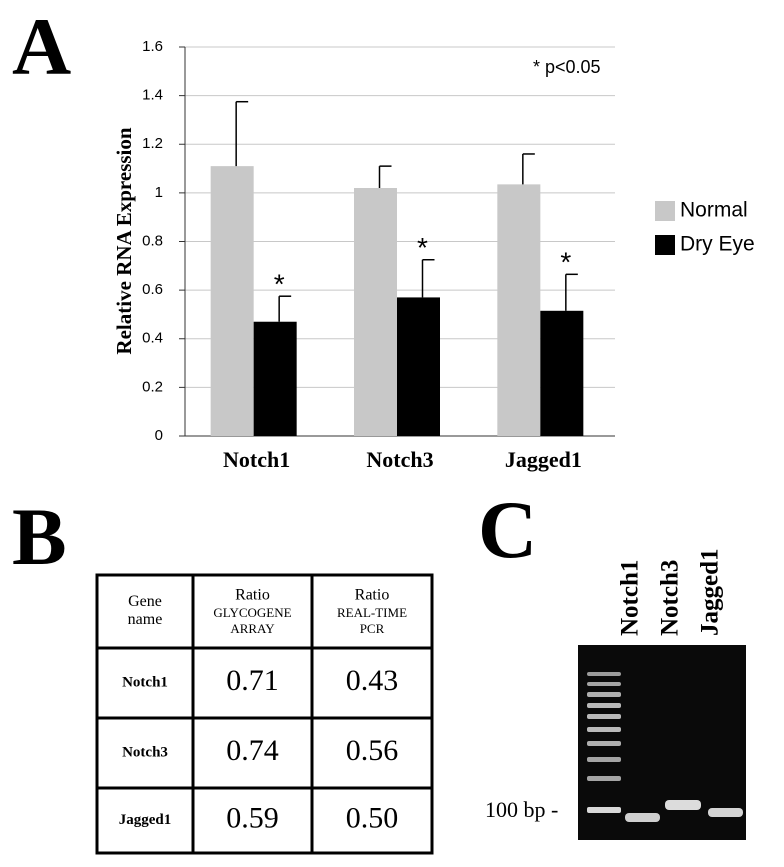 This screenshot has height=867, width=784. Describe the element at coordinates (152, 46) in the screenshot. I see `y-tick-label: 1.6` at that location.